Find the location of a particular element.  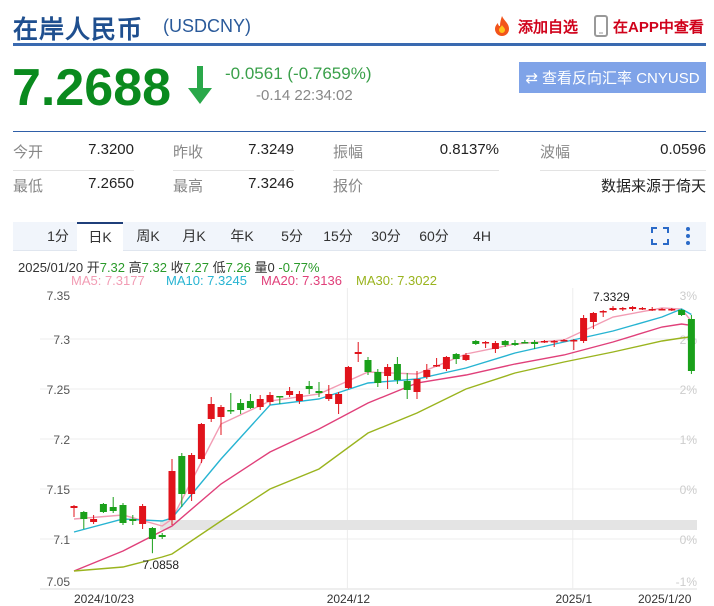

y-tick-label: 7.1 is located at coordinates (61, 540).